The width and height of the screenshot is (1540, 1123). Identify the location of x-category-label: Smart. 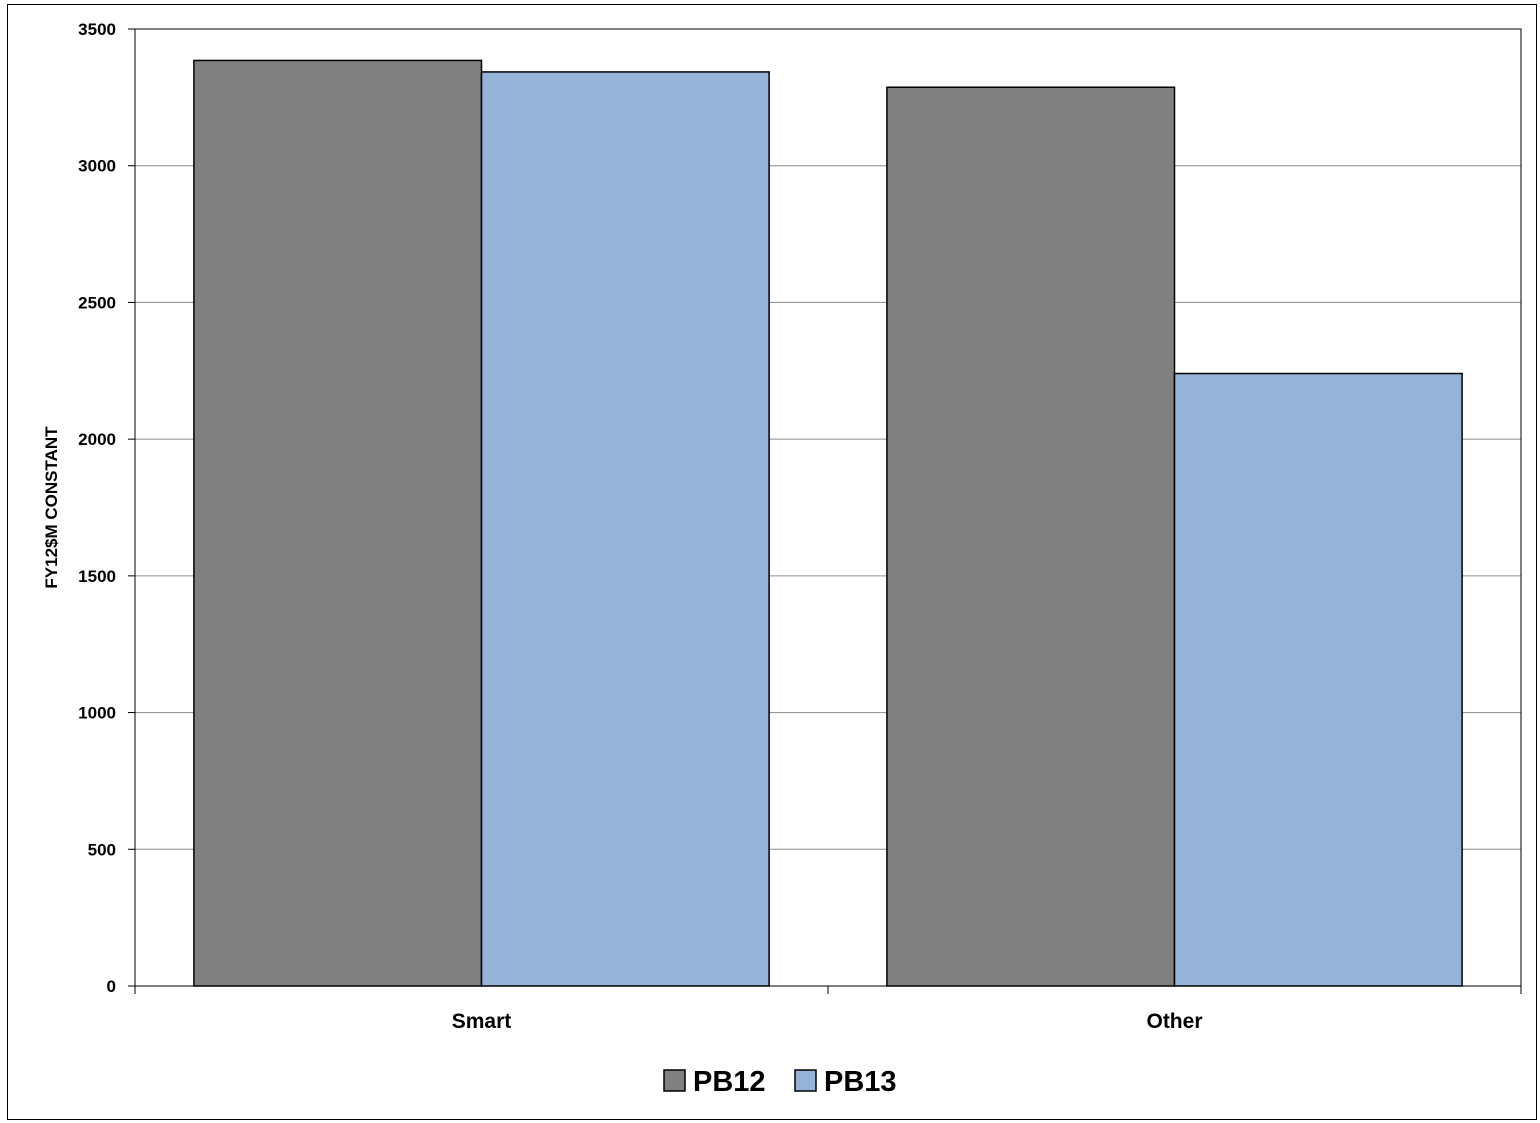
(482, 1021).